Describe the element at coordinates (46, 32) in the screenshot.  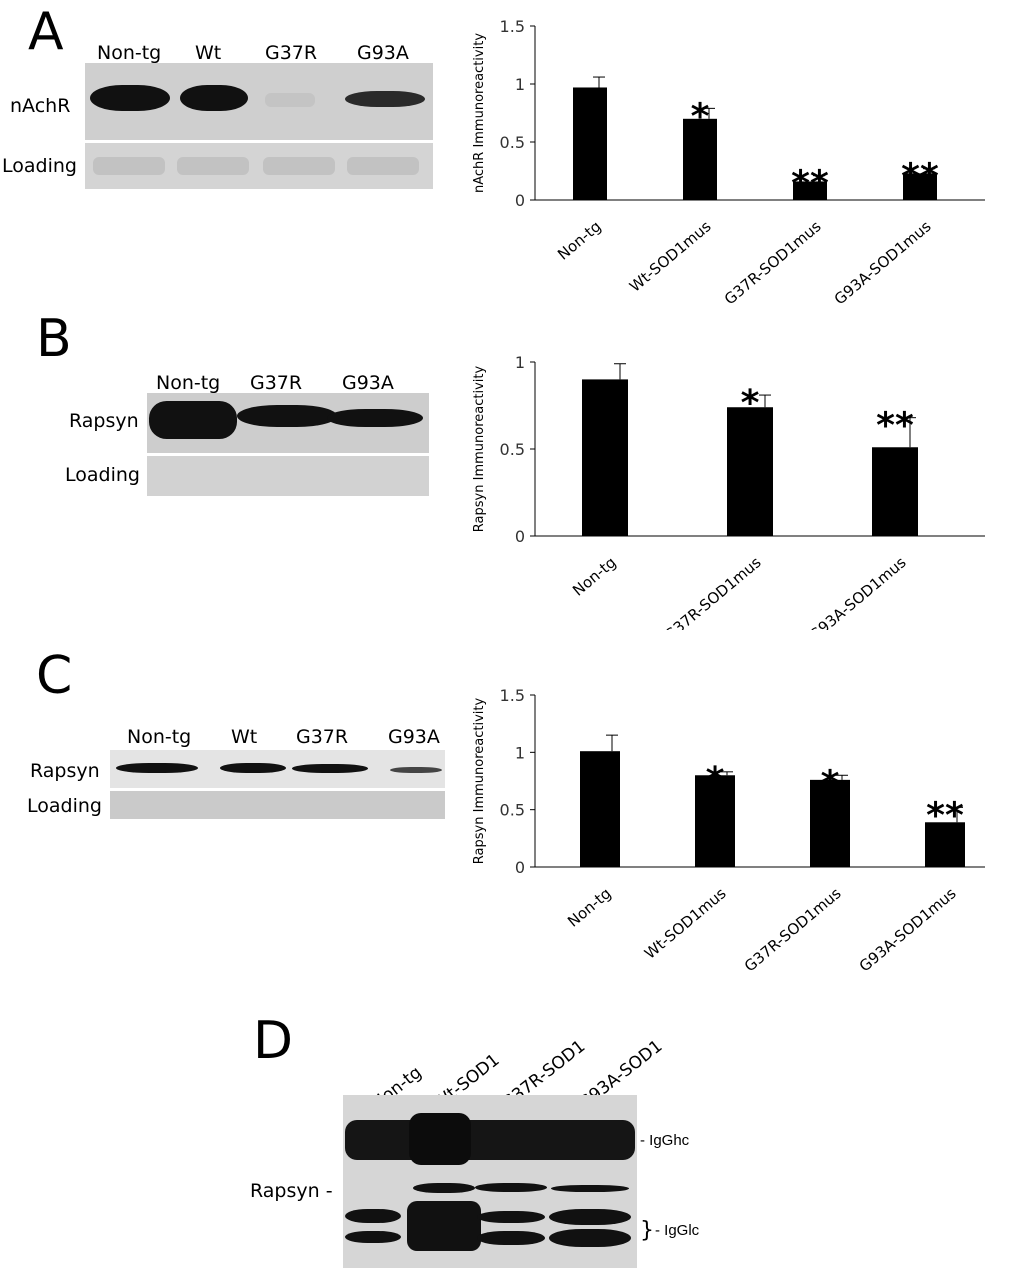
I see `panel-label-a: A` at that location.